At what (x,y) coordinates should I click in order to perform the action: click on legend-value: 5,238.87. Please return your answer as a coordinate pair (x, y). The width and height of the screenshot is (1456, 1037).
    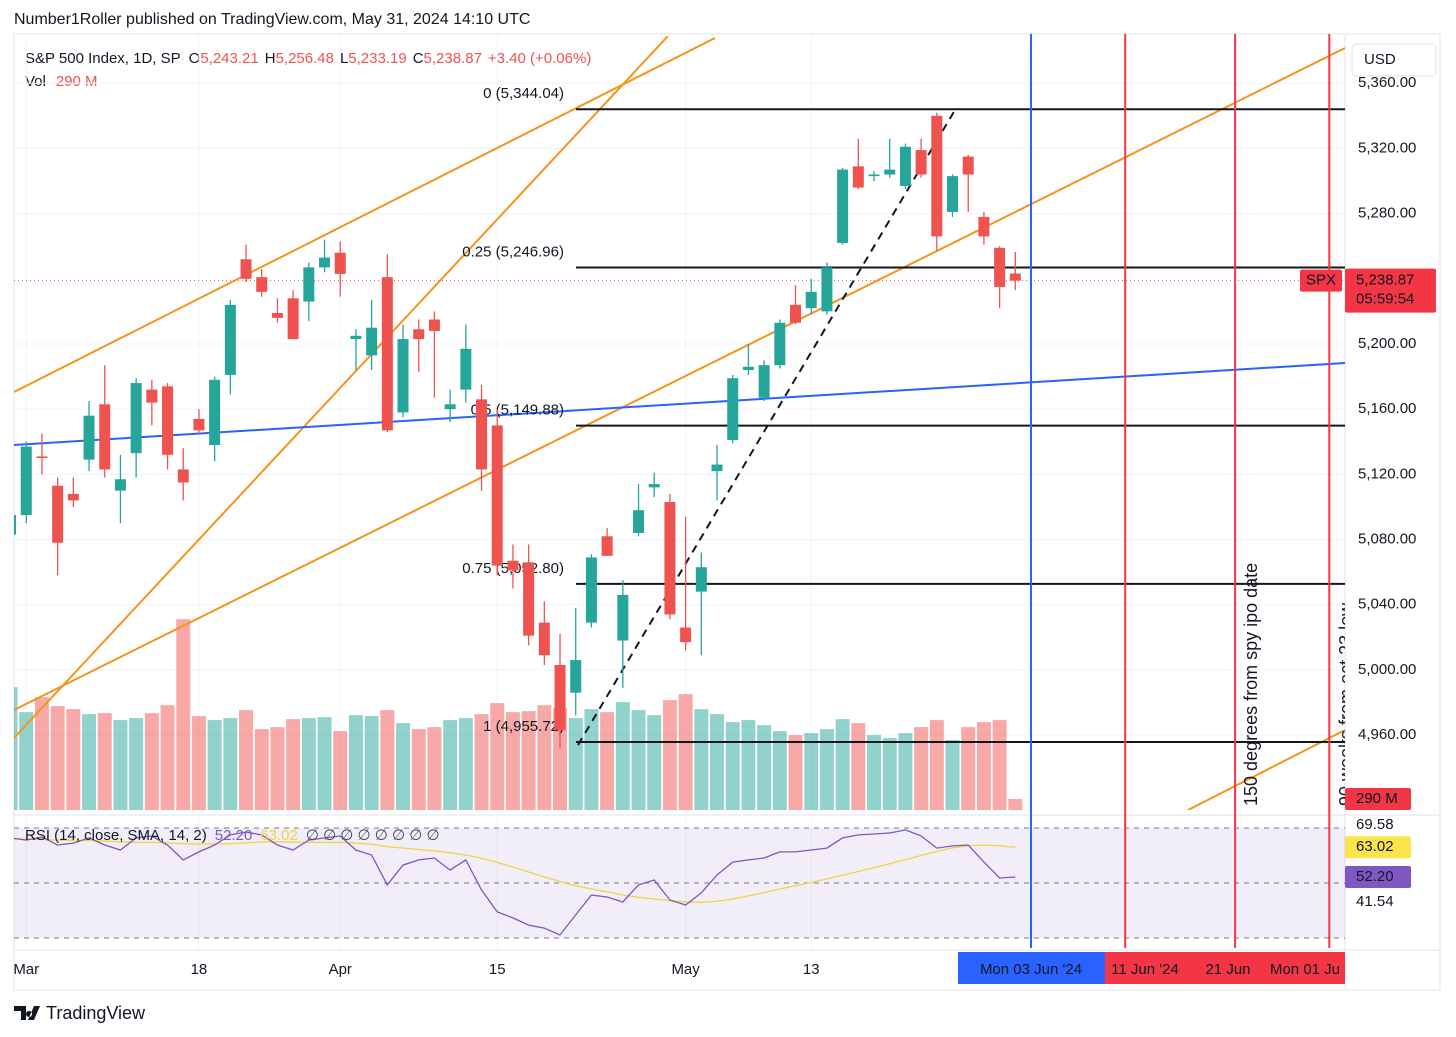
    Looking at the image, I should click on (453, 58).